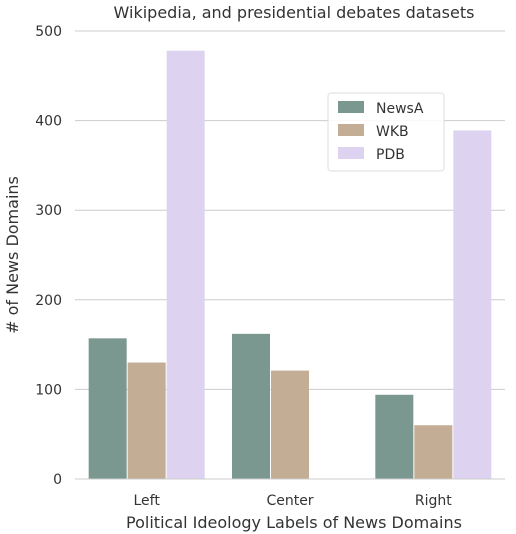  Describe the element at coordinates (472, 304) in the screenshot. I see `bar-pdb-right` at that location.